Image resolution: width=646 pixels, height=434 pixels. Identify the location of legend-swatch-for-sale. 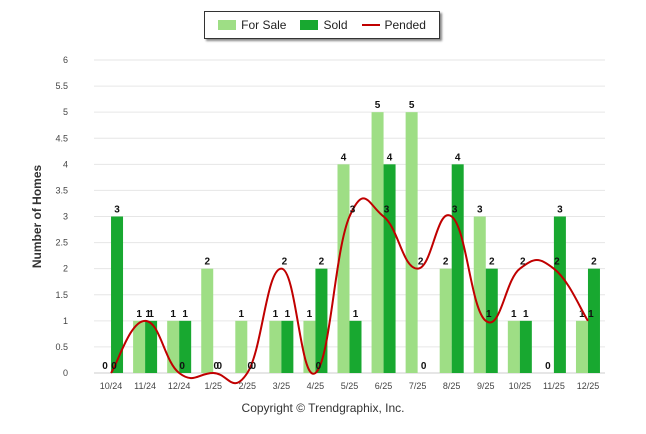
(227, 25).